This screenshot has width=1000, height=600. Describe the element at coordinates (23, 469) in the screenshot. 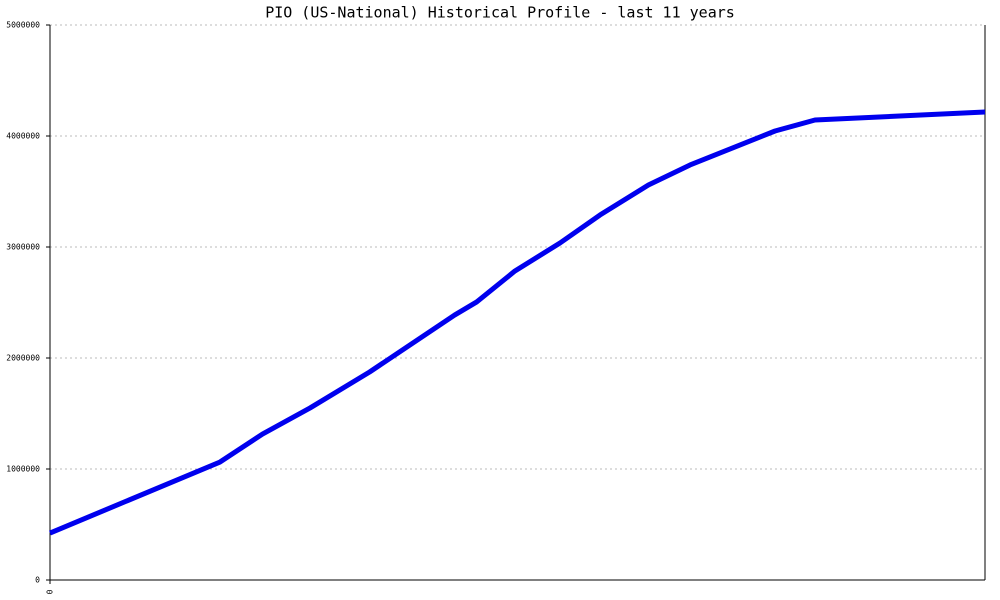

I see `y-tick-label: 1000000` at that location.